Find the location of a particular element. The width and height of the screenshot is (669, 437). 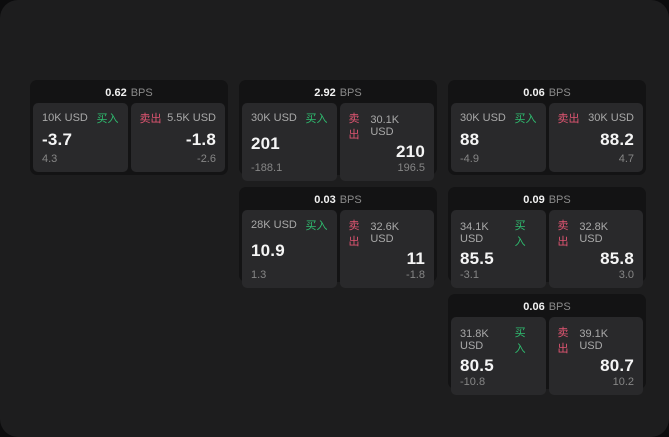

sell-price: 85.8 is located at coordinates (617, 258).